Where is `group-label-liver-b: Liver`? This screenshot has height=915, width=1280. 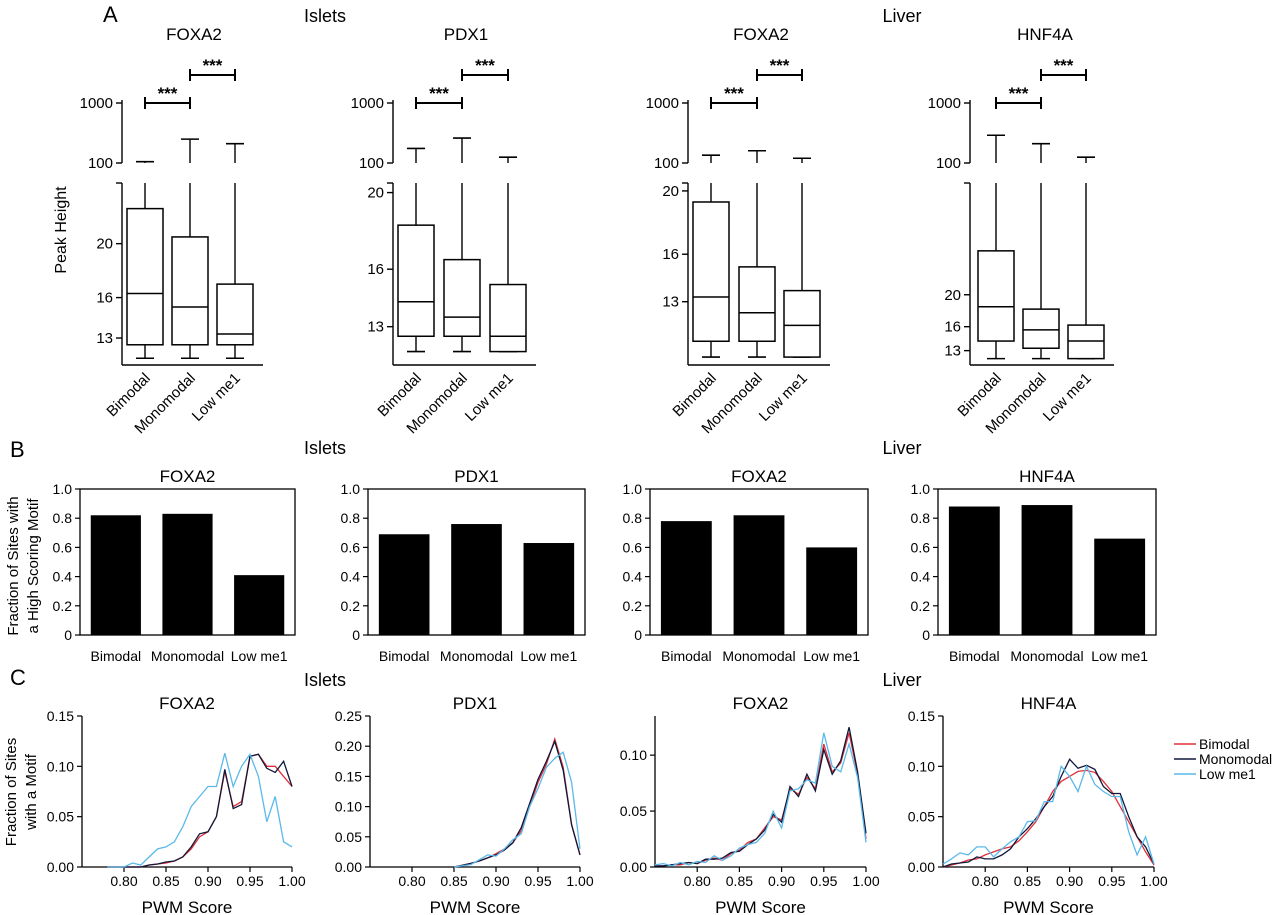
group-label-liver-b: Liver is located at coordinates (901, 448).